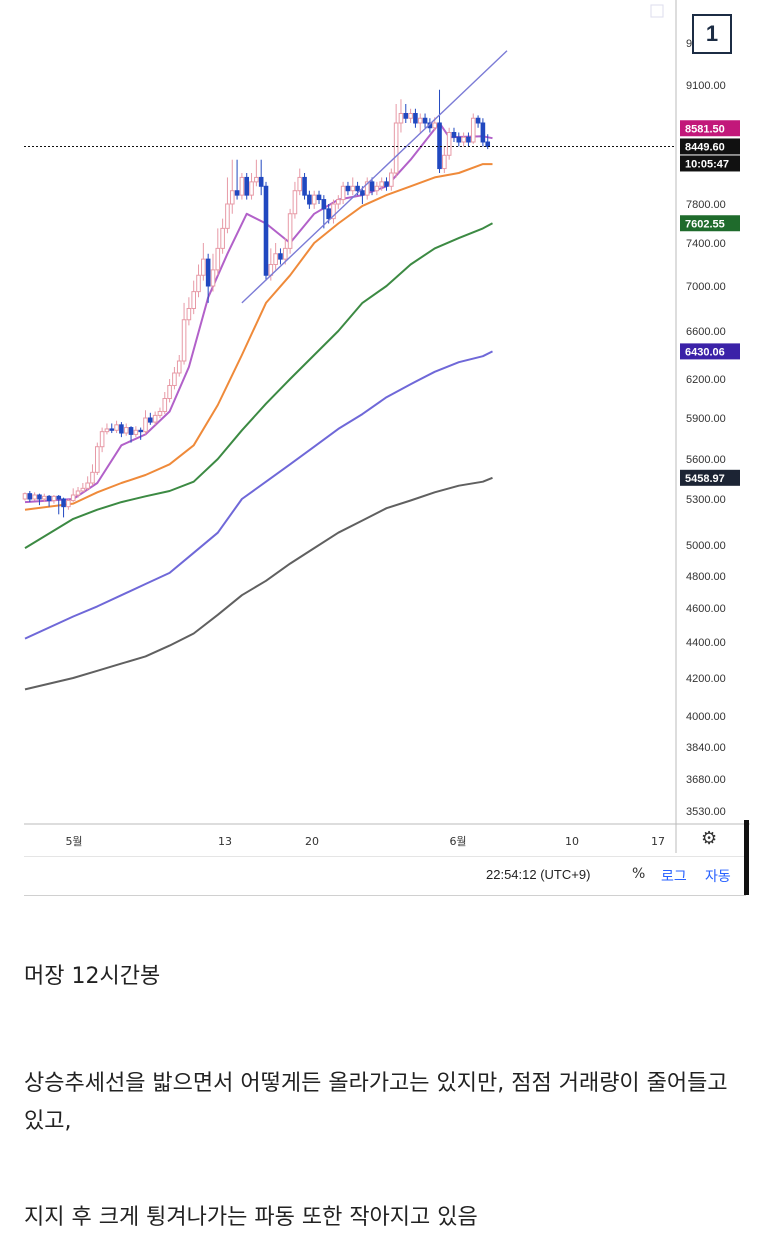 This screenshot has height=1255, width=773. I want to click on price-tag-ma_purple, so click(710, 351).